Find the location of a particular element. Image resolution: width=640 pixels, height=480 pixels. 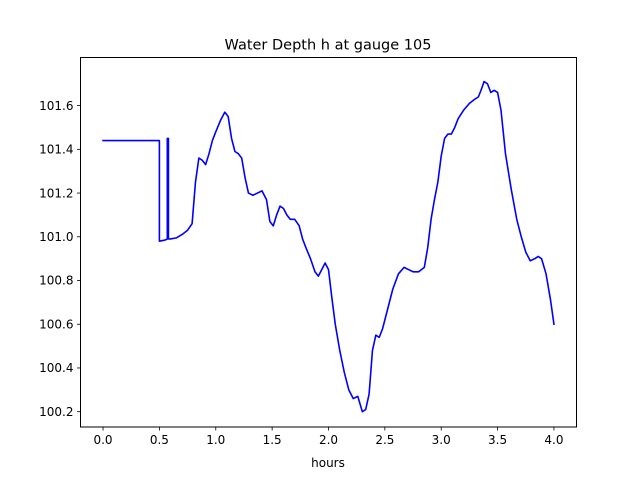

x-tick-label: 4.0 is located at coordinates (553, 440).